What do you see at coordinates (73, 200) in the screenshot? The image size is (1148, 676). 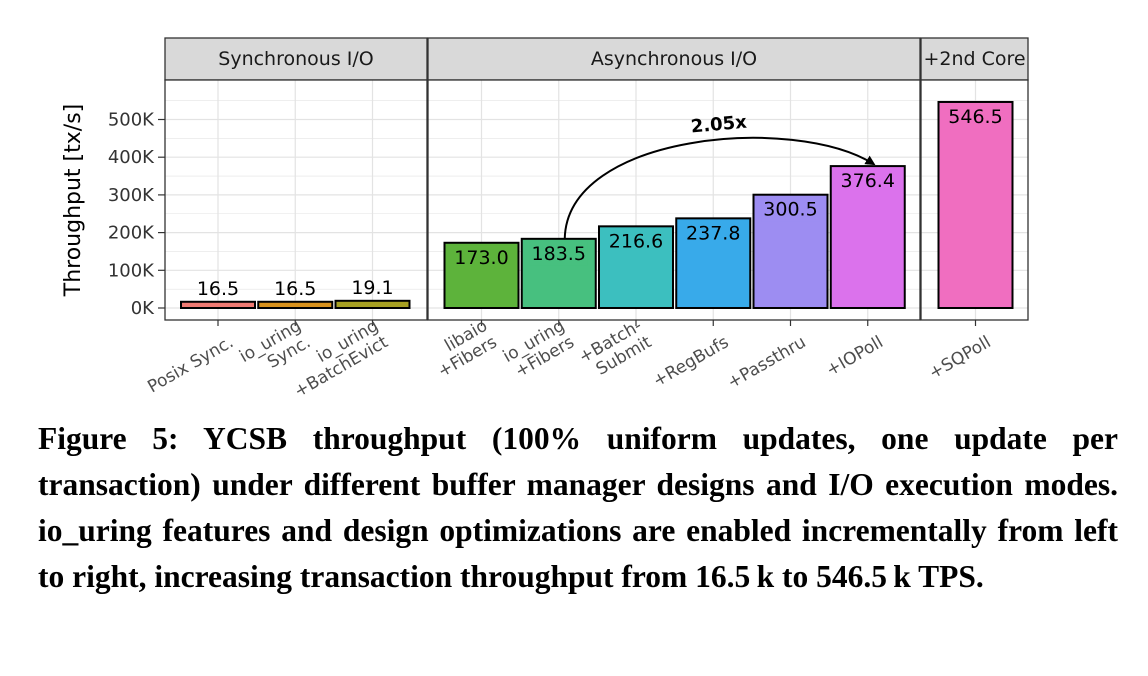 I see `y-axis-label: Throughput [tx/s]` at bounding box center [73, 200].